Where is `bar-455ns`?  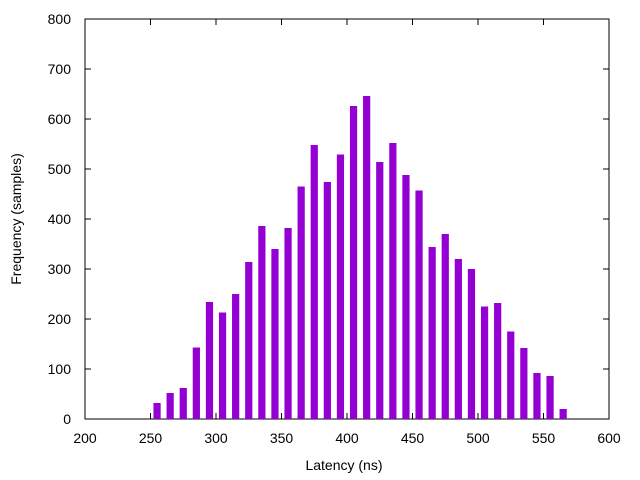
bar-455ns is located at coordinates (419, 304).